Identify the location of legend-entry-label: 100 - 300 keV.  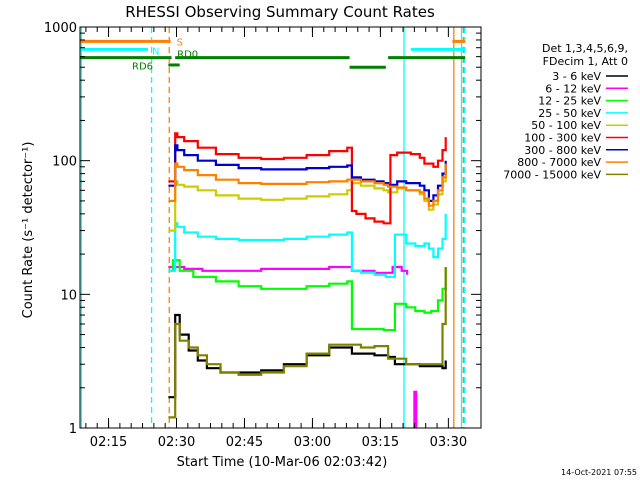
(562, 138).